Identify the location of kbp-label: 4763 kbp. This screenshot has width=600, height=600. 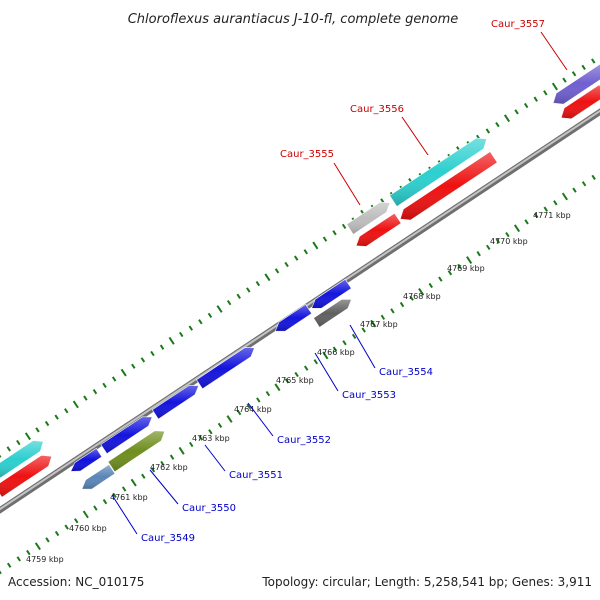
(211, 438).